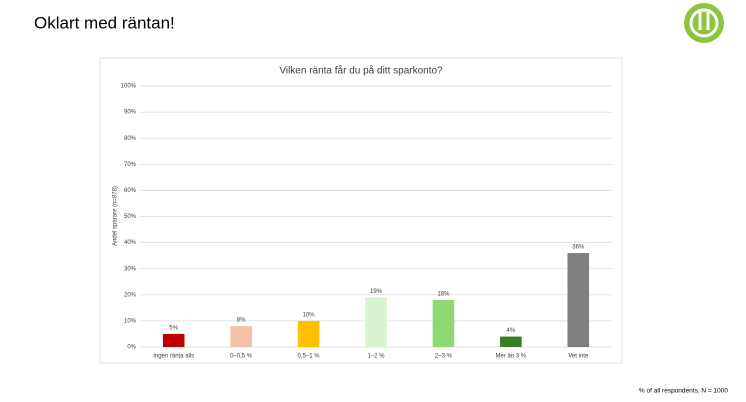 This screenshot has height=402, width=746. I want to click on y-tick-label: 50%, so click(130, 217).